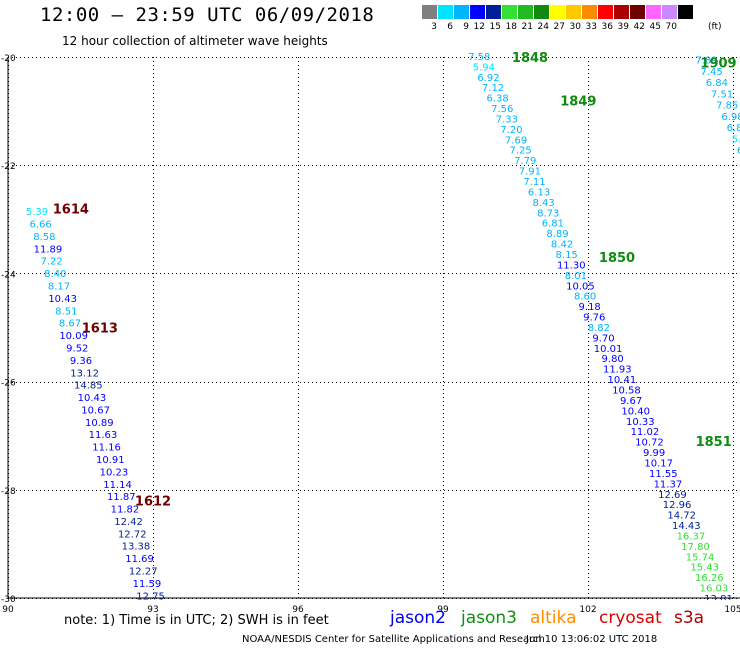  What do you see at coordinates (84, 373) in the screenshot?
I see `swh-value-label: 13.12` at bounding box center [84, 373].